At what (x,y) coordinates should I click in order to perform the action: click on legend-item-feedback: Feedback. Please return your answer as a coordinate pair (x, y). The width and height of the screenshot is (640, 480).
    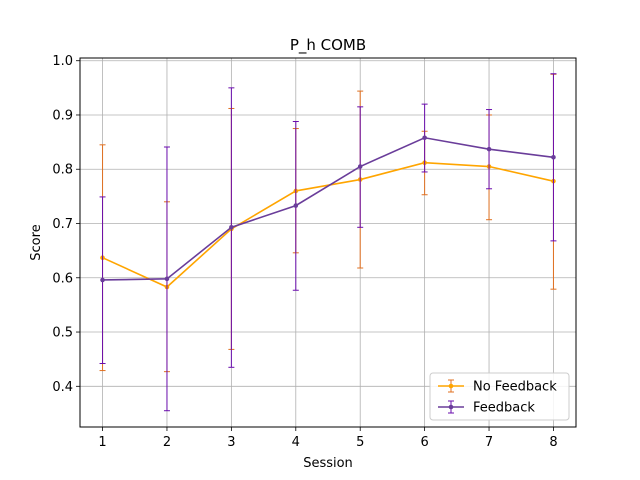
    Looking at the image, I should click on (486, 408).